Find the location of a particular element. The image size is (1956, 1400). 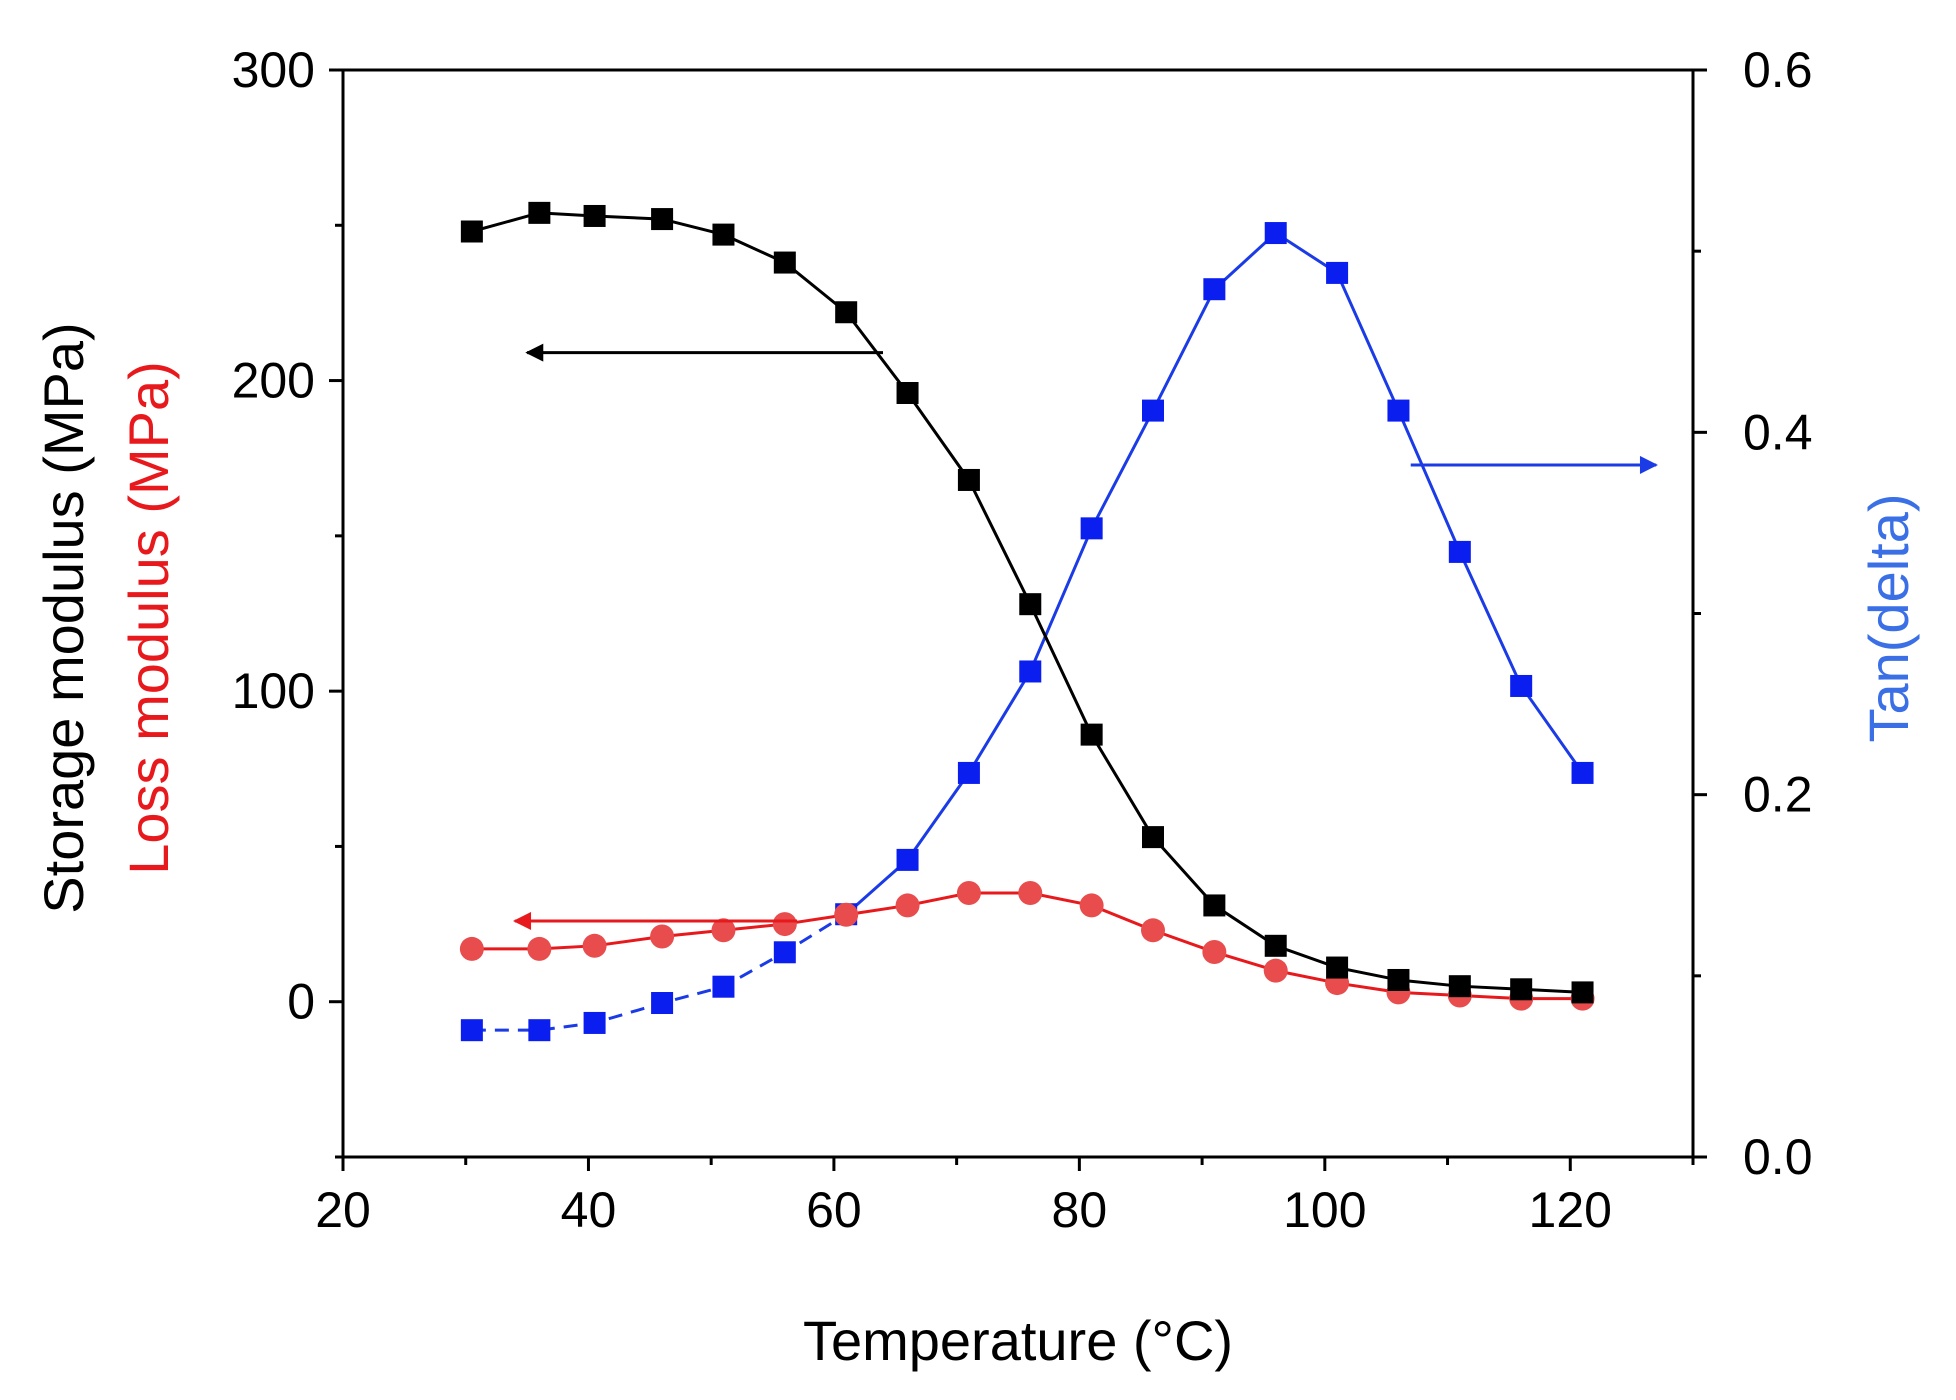

x-tick-label-20: 20 is located at coordinates (343, 1210).